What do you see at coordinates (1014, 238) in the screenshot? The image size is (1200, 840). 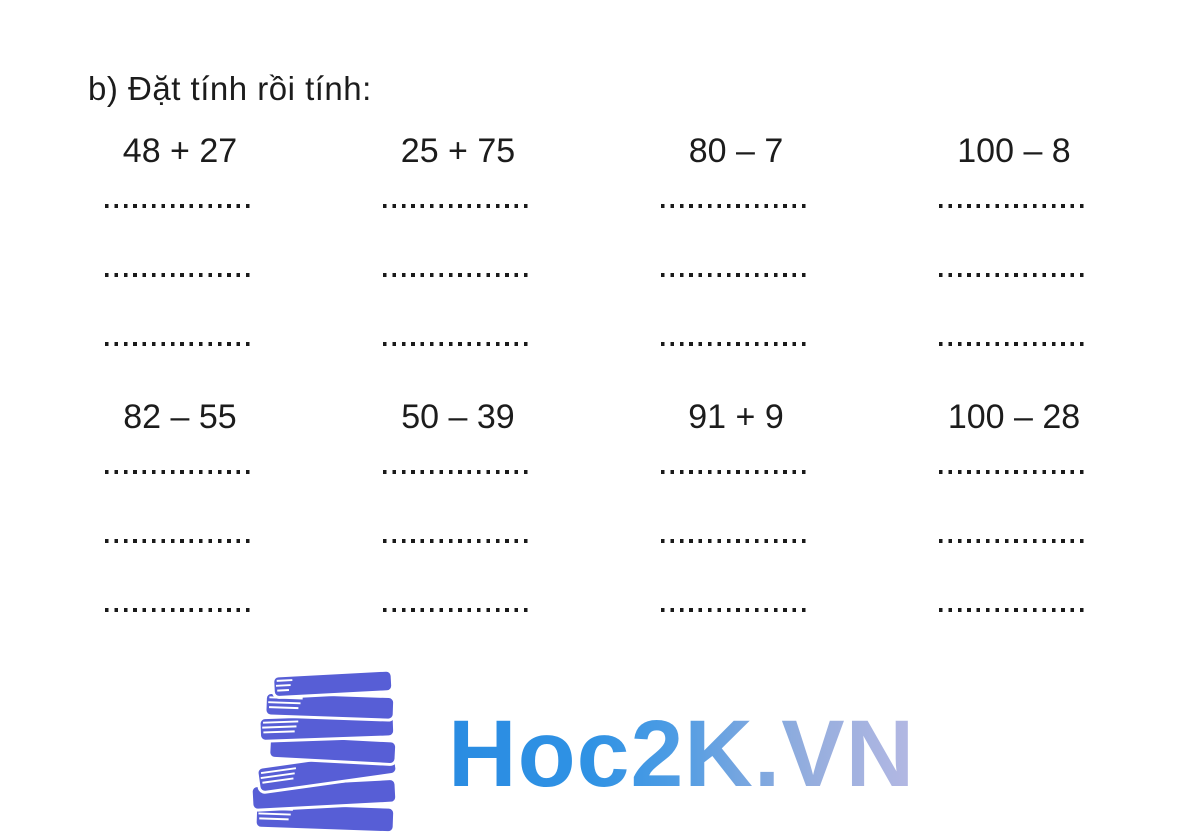 I see `problem-cell: 100 – 8` at bounding box center [1014, 238].